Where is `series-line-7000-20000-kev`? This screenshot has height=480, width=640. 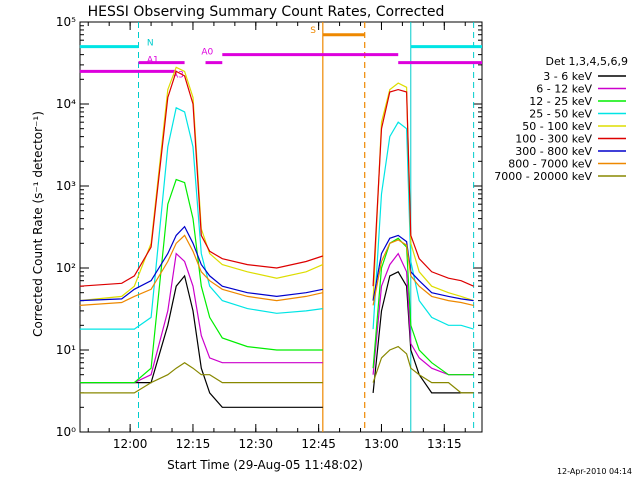
series-line-7000-20000-kev is located at coordinates (276, 369).